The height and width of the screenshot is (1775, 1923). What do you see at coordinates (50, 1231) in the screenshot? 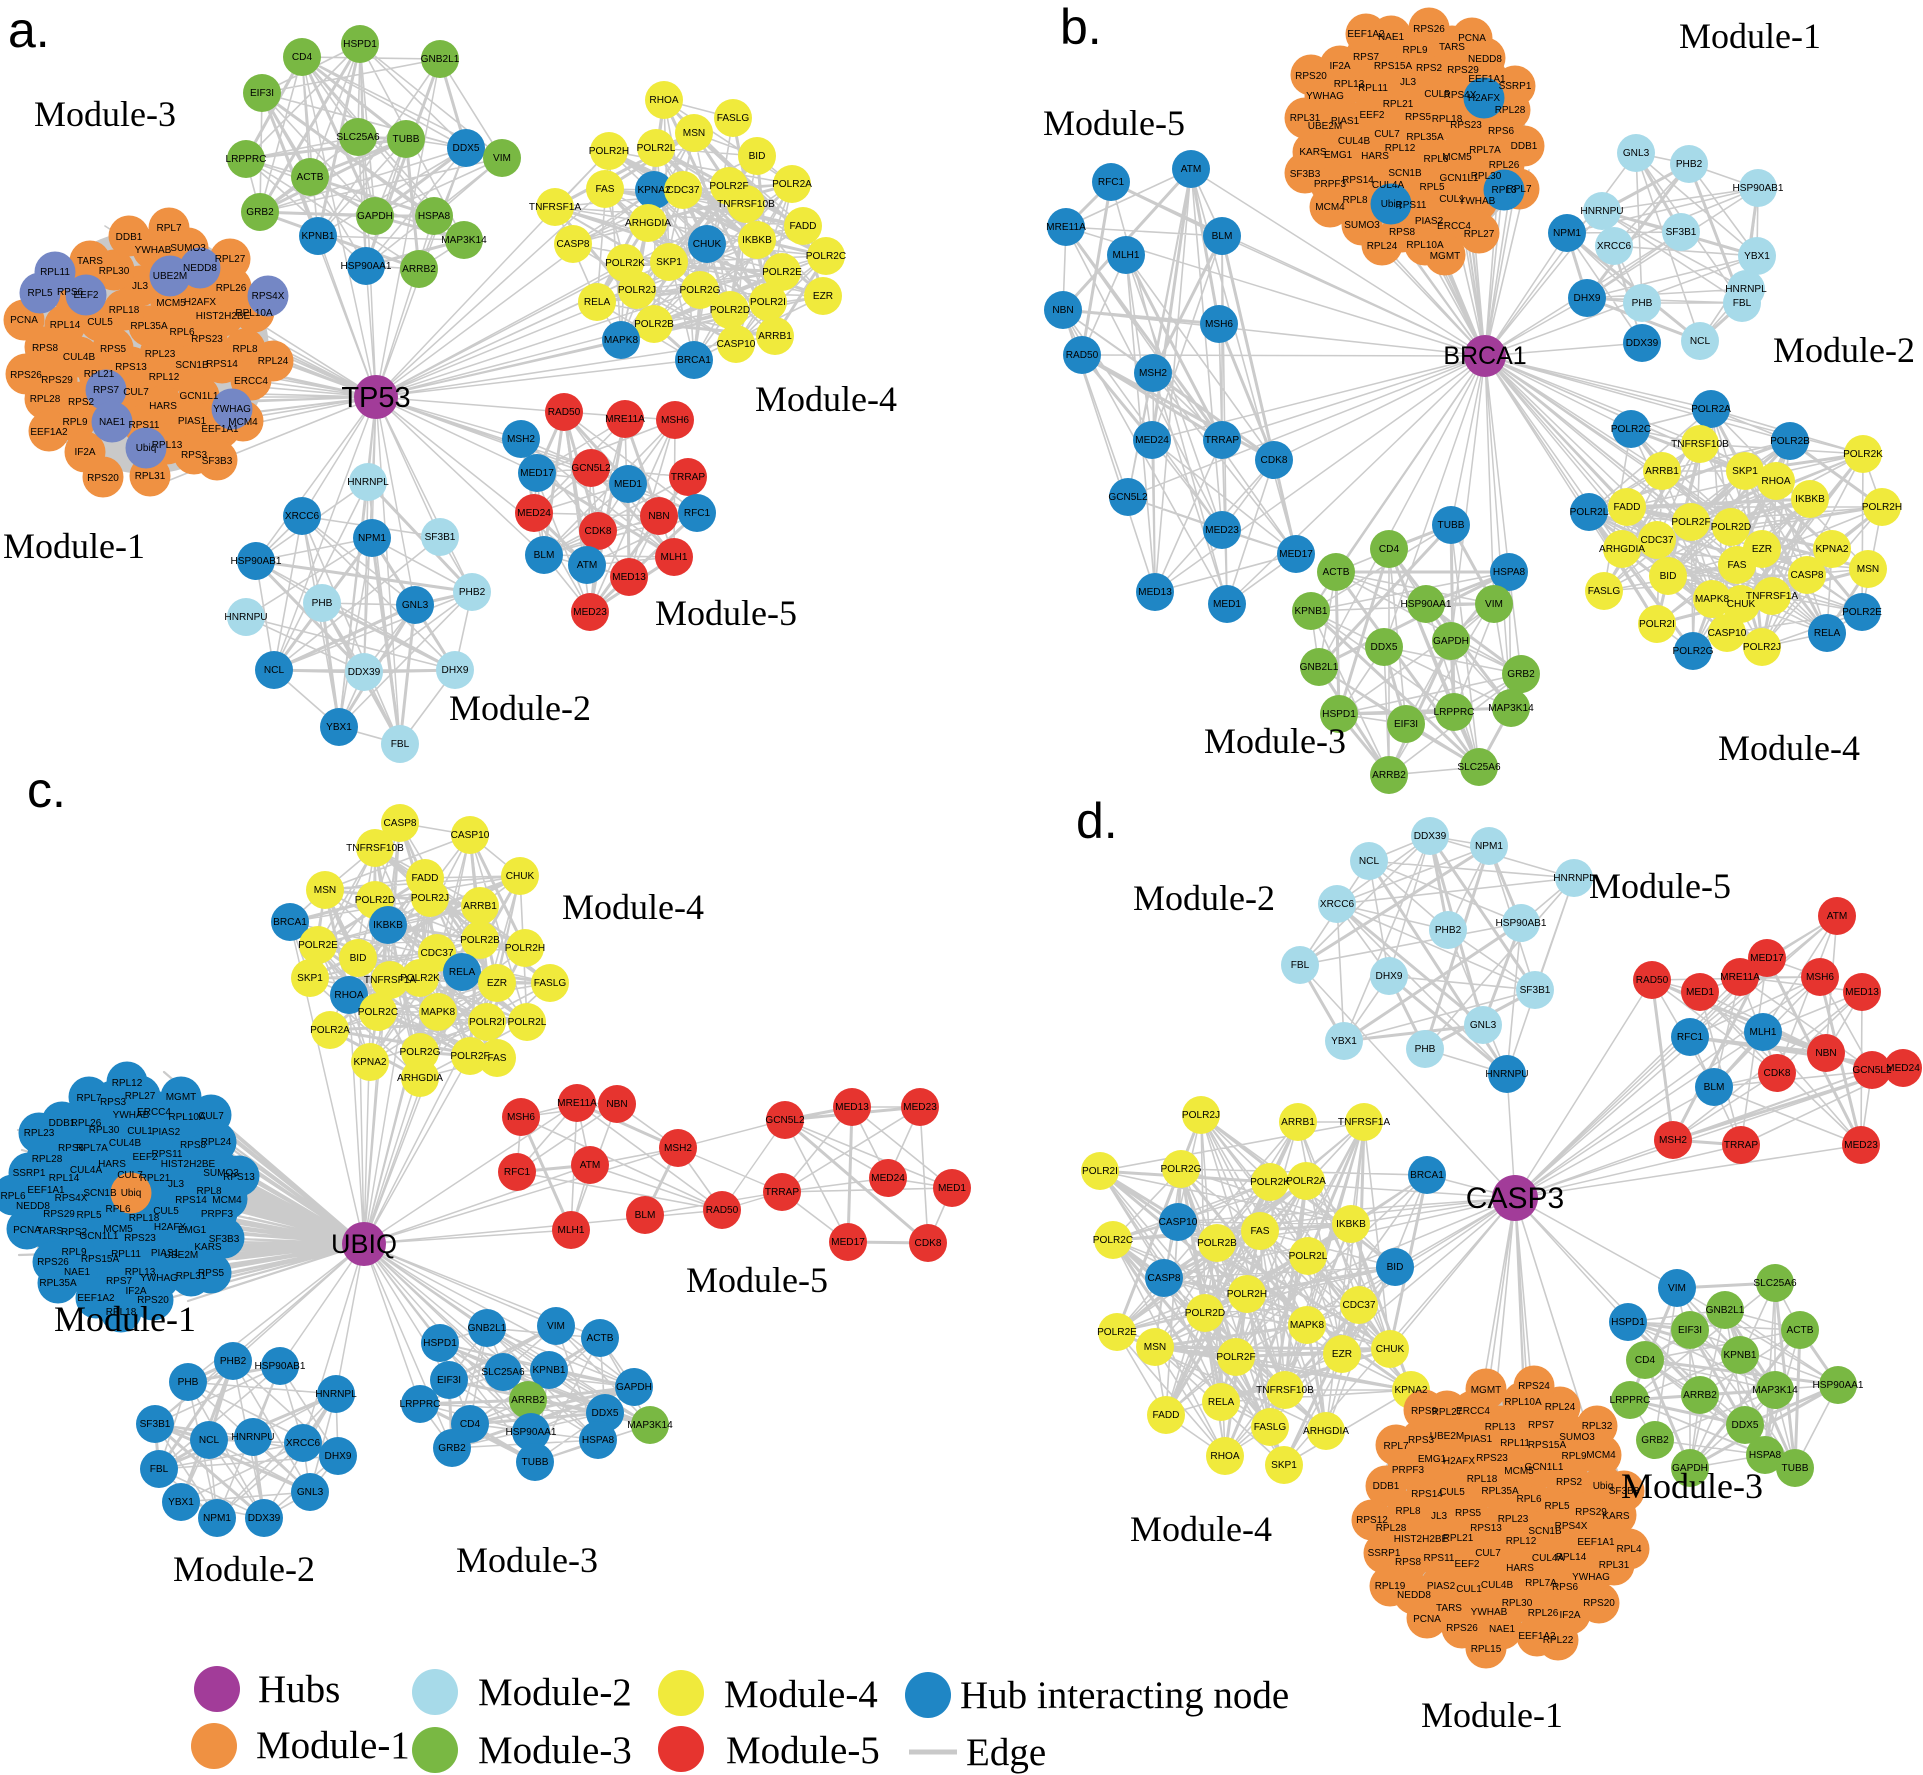
I see `svg-text: TARS` at bounding box center [50, 1231].